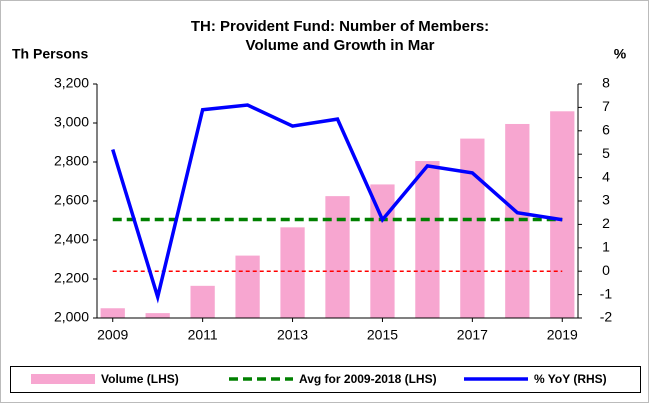 This screenshot has width=649, height=403. What do you see at coordinates (340, 26) in the screenshot?
I see `chart-title: TH: Provident Fund: Number of Members:` at bounding box center [340, 26].